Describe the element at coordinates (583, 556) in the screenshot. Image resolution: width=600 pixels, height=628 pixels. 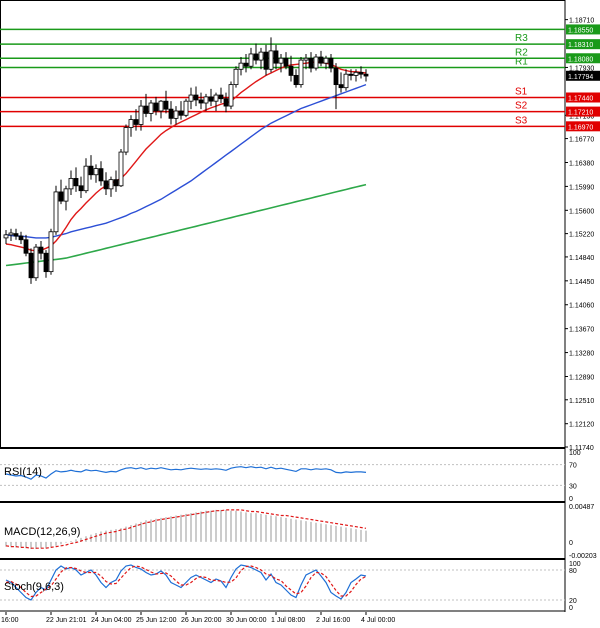
I see `macd-tick: -0.00203` at that location.